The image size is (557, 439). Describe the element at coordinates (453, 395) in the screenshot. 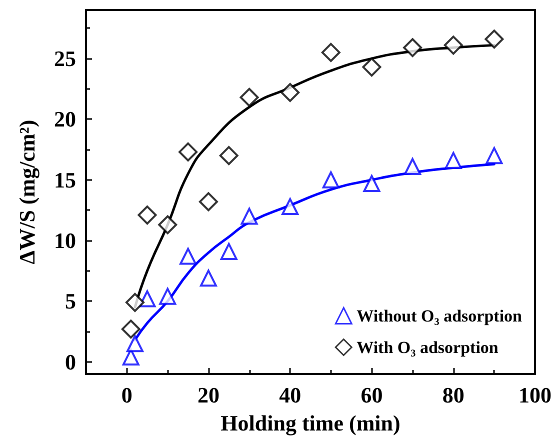

I see `x-tick-label: 80` at that location.